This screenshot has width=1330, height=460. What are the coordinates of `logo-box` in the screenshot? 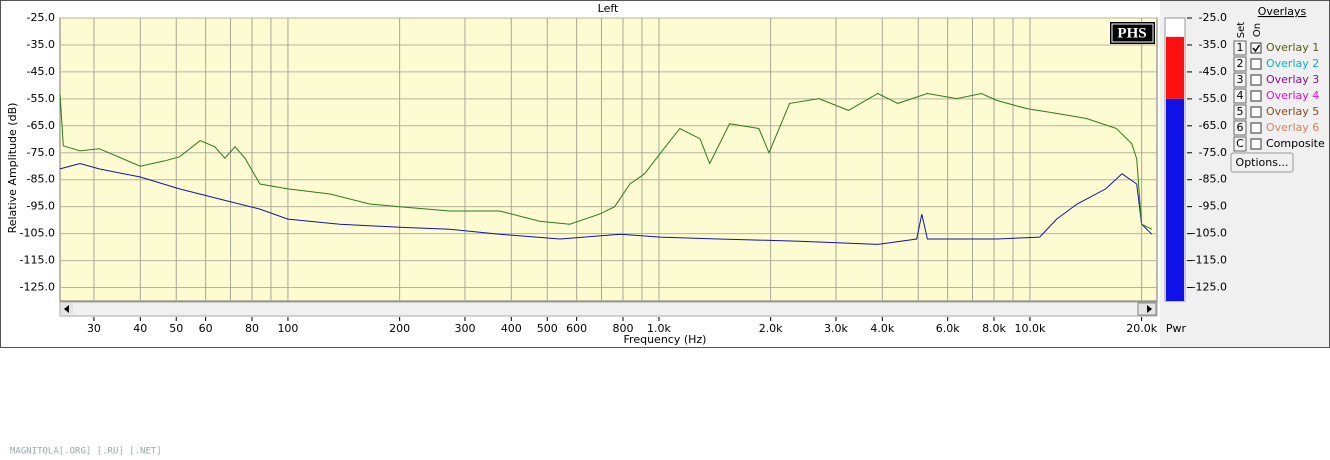 It's located at (1132, 33).